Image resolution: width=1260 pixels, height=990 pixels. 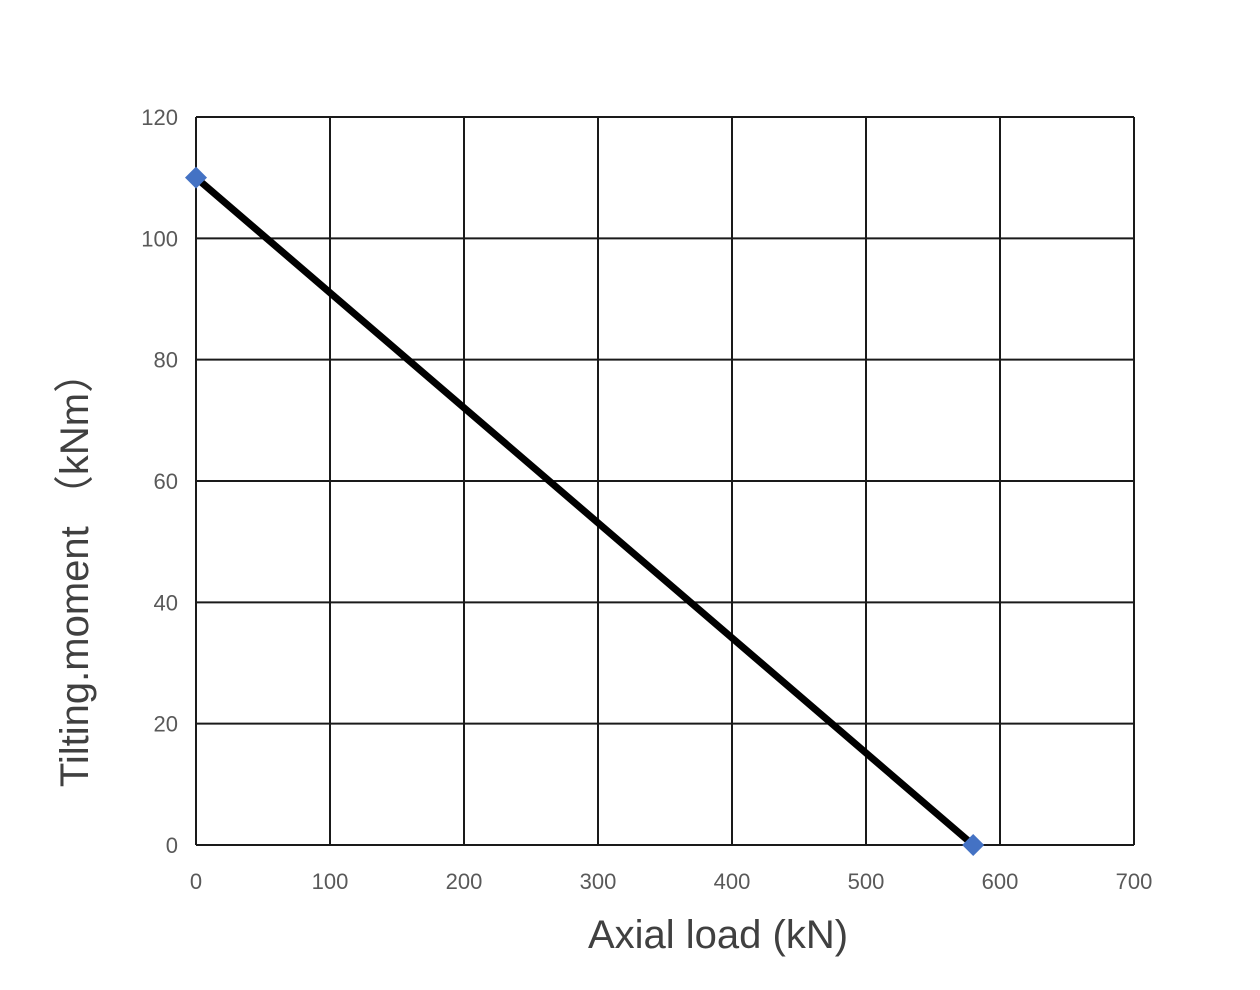 What do you see at coordinates (330, 881) in the screenshot?
I see `x-tick-label: 100` at bounding box center [330, 881].